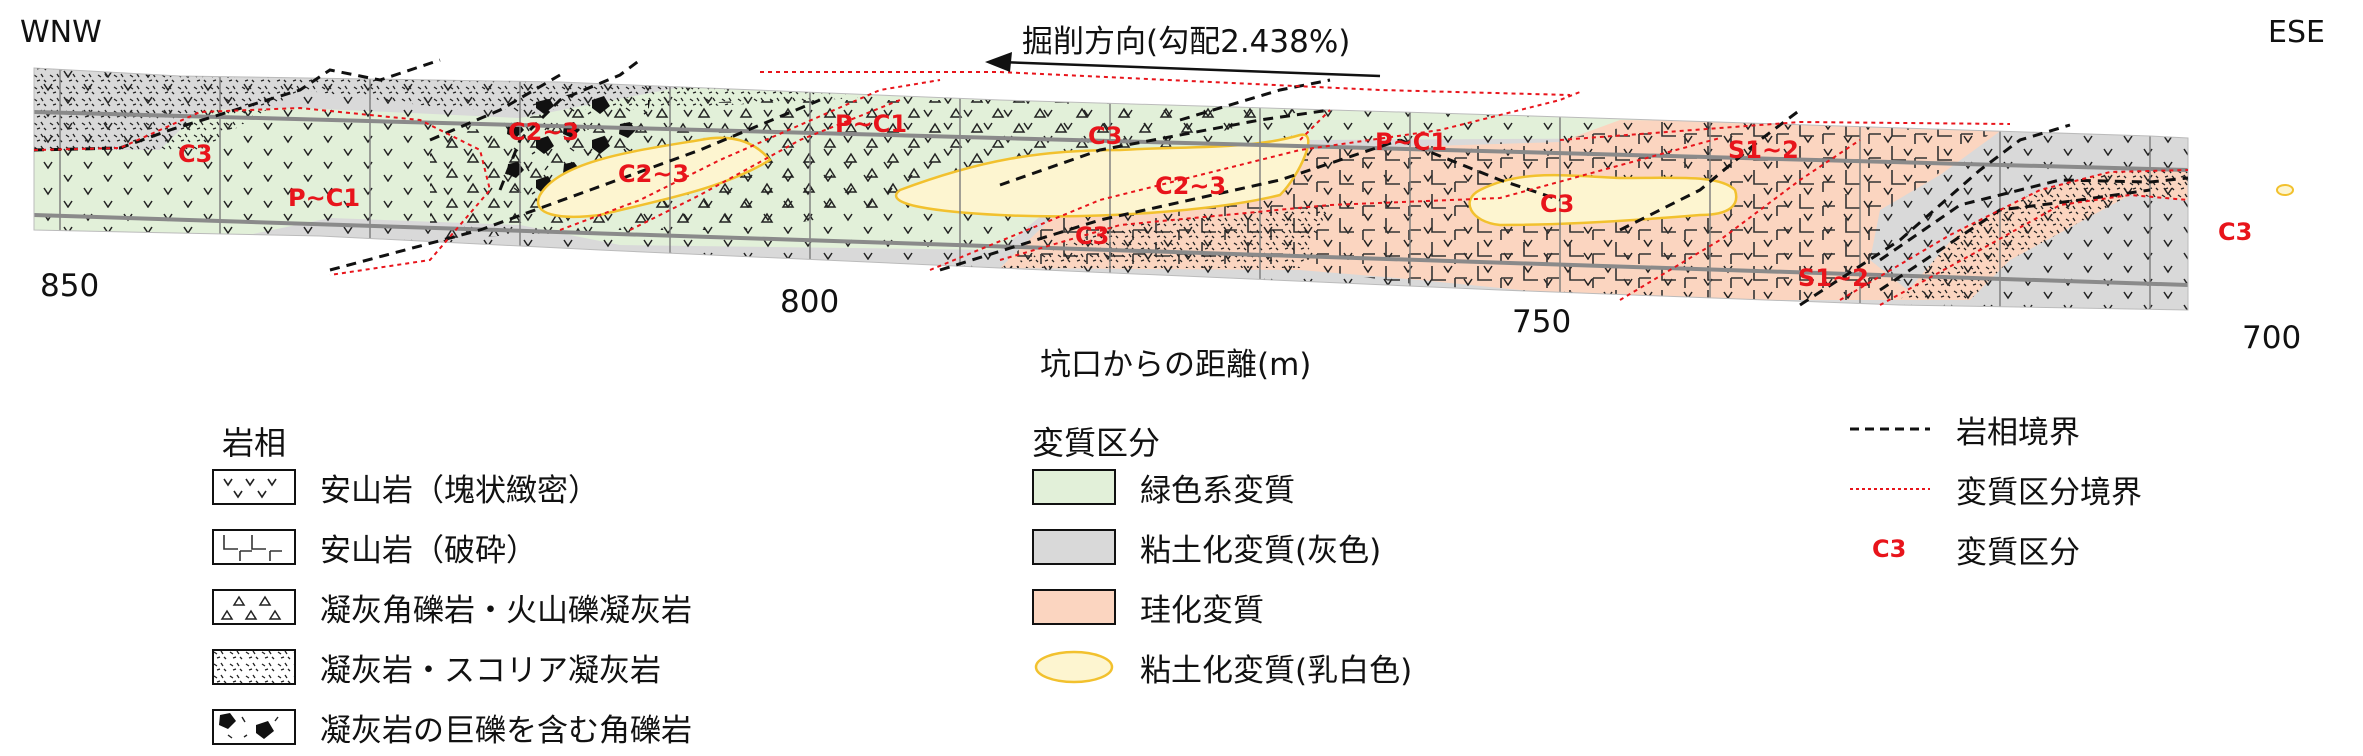 This screenshot has height=756, width=2363. I want to click on legend-label: 安山岩（破砕）, so click(428, 550).